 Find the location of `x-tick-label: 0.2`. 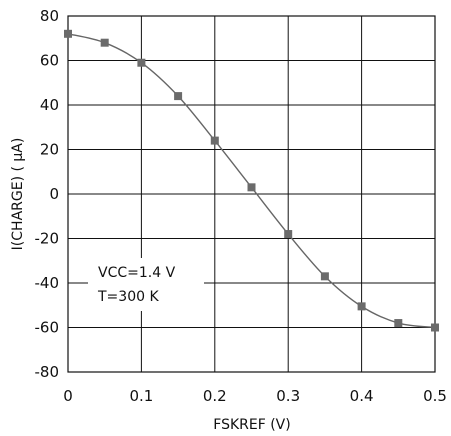

x-tick-label: 0.2 is located at coordinates (215, 396).